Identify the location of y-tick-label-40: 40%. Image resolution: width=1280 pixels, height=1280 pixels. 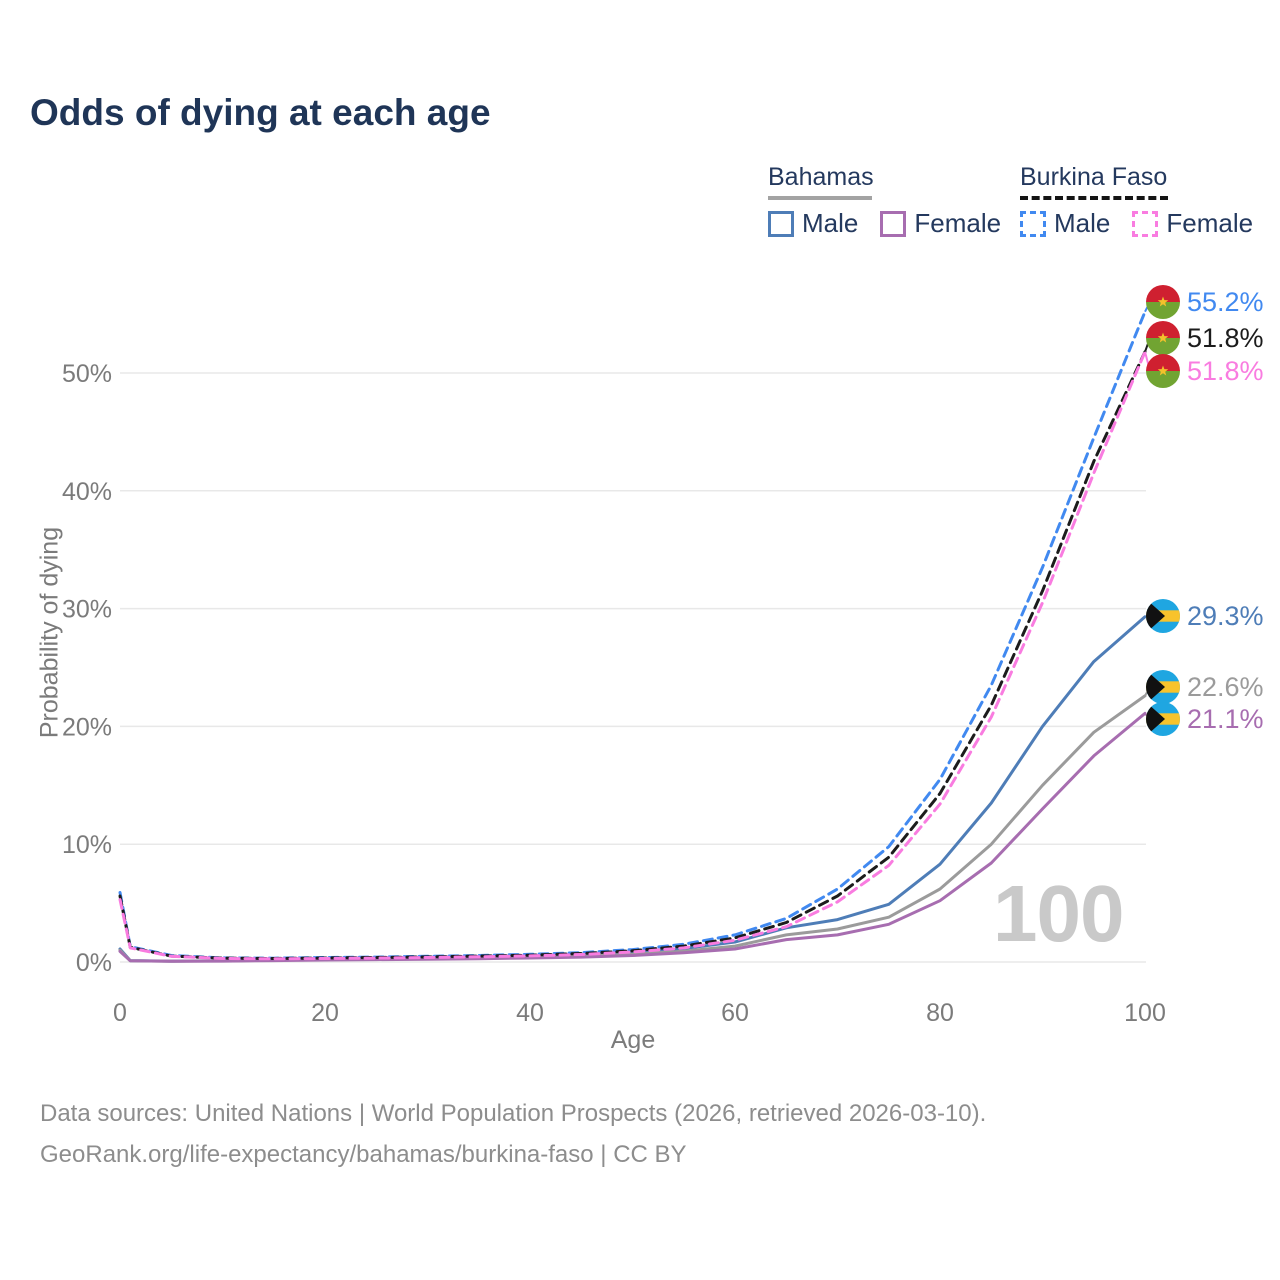
(87, 492).